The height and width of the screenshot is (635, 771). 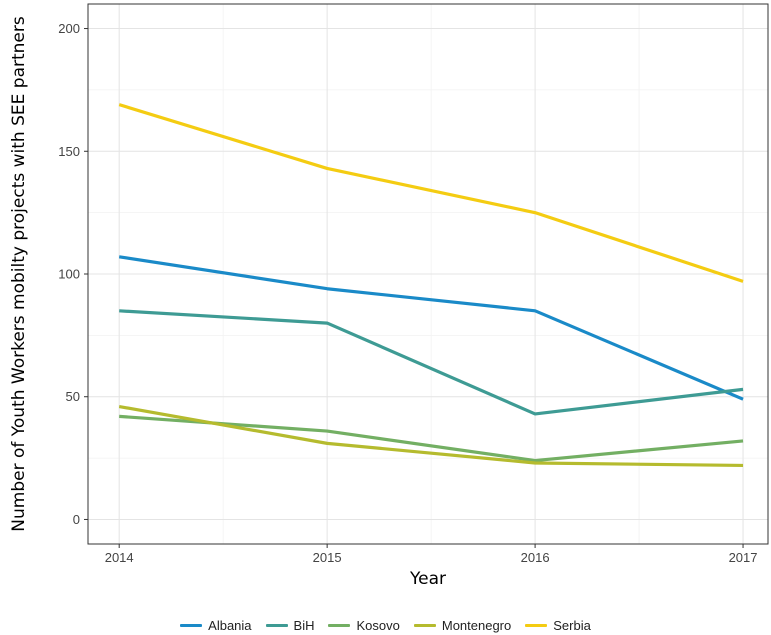 I want to click on x-tick-label: 2016, so click(x=535, y=557).